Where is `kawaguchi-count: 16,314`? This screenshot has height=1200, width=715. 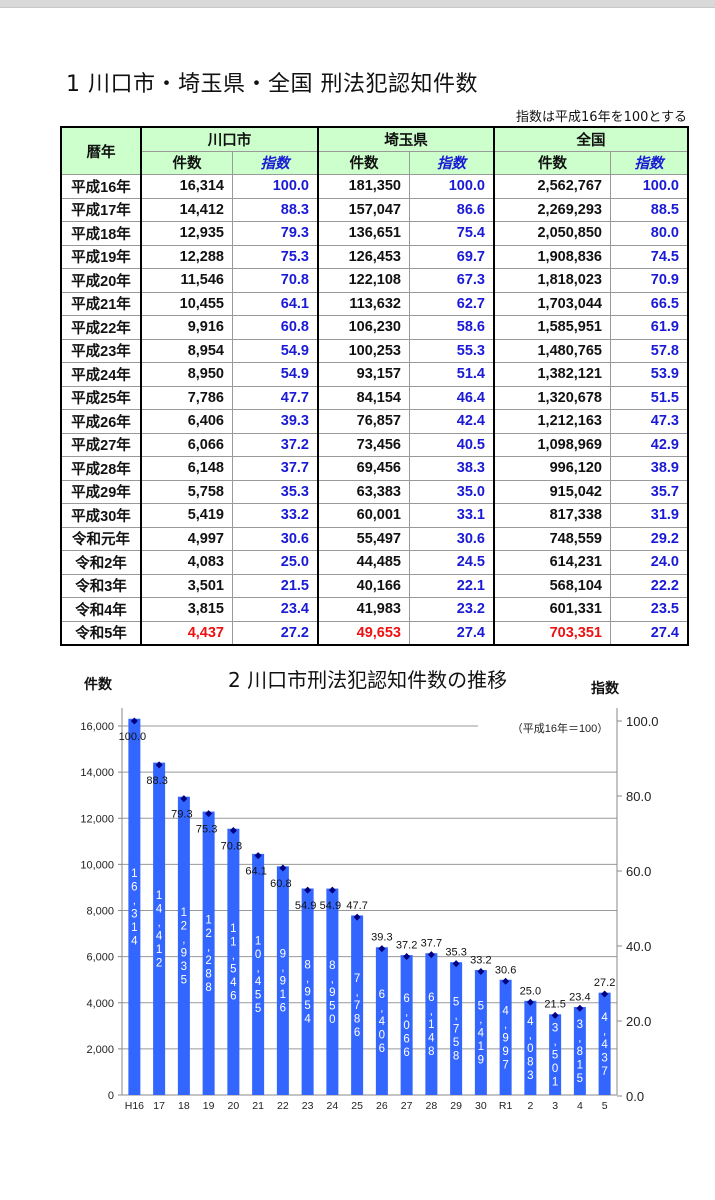 kawaguchi-count: 16,314 is located at coordinates (186, 186).